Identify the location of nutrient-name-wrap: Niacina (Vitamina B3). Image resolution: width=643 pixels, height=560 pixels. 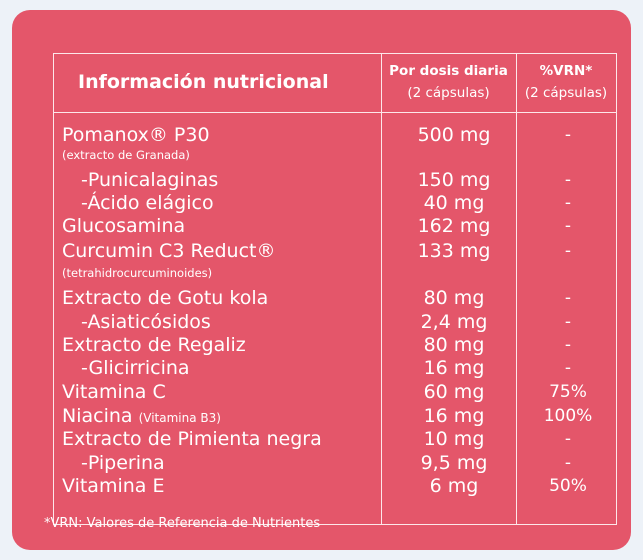
(141, 417).